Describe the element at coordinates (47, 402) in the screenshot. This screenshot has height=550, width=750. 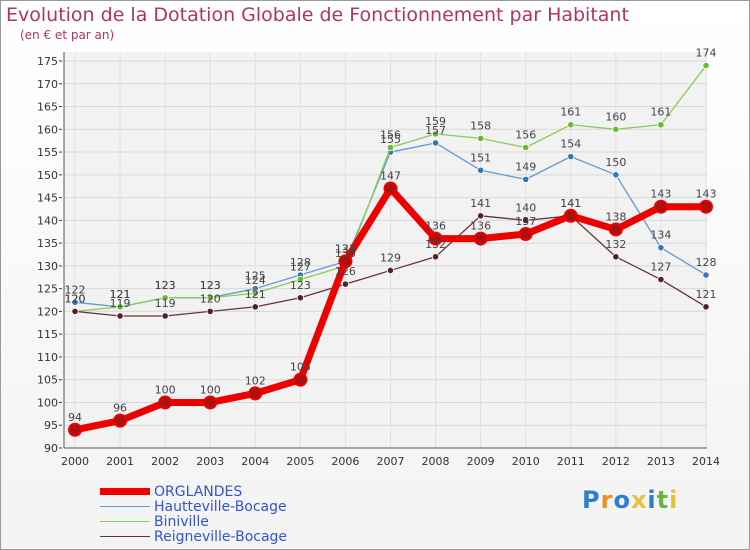
I see `y-tick-label: 100` at that location.